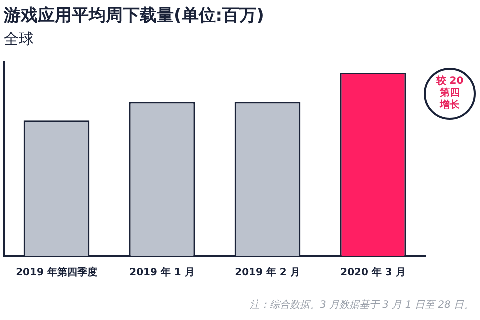  Describe the element at coordinates (373, 272) in the screenshot. I see `x-tick-label: 2020 年 3 月` at that location.